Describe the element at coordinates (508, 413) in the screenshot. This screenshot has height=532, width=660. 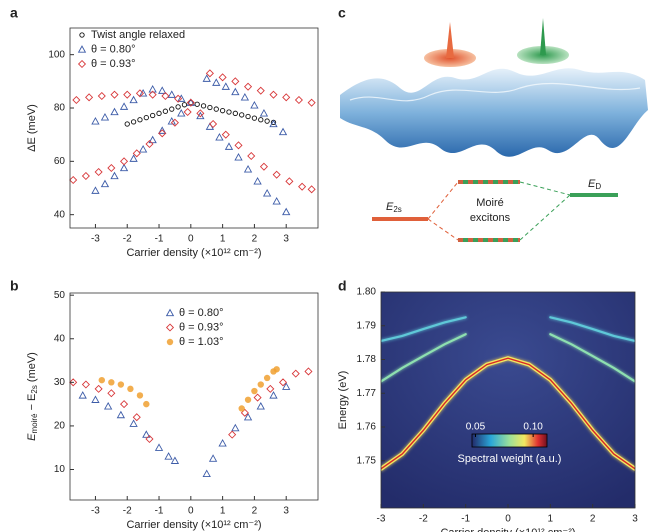
I see `curve-core` at that location.